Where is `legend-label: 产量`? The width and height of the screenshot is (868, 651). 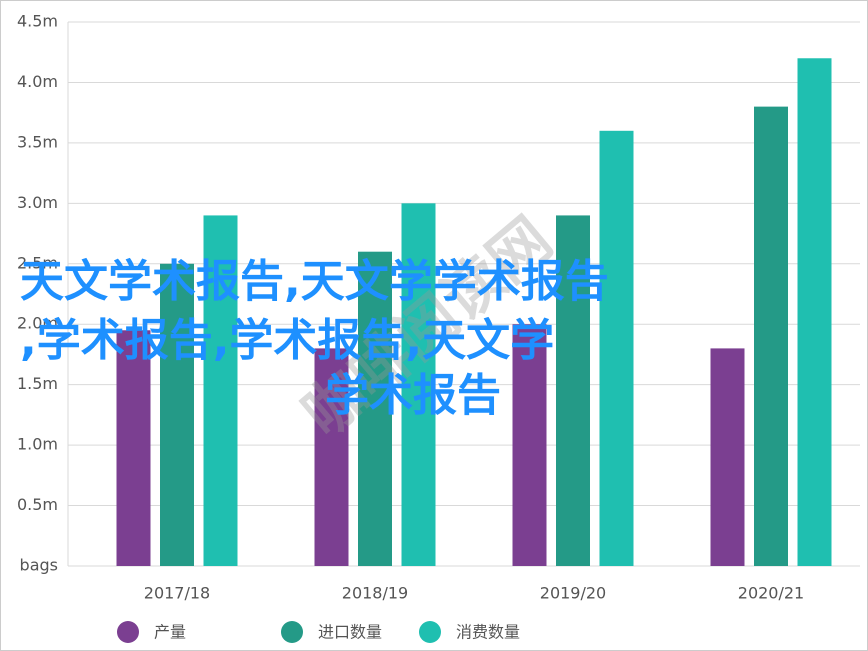 legend-label: 产量 is located at coordinates (170, 632).